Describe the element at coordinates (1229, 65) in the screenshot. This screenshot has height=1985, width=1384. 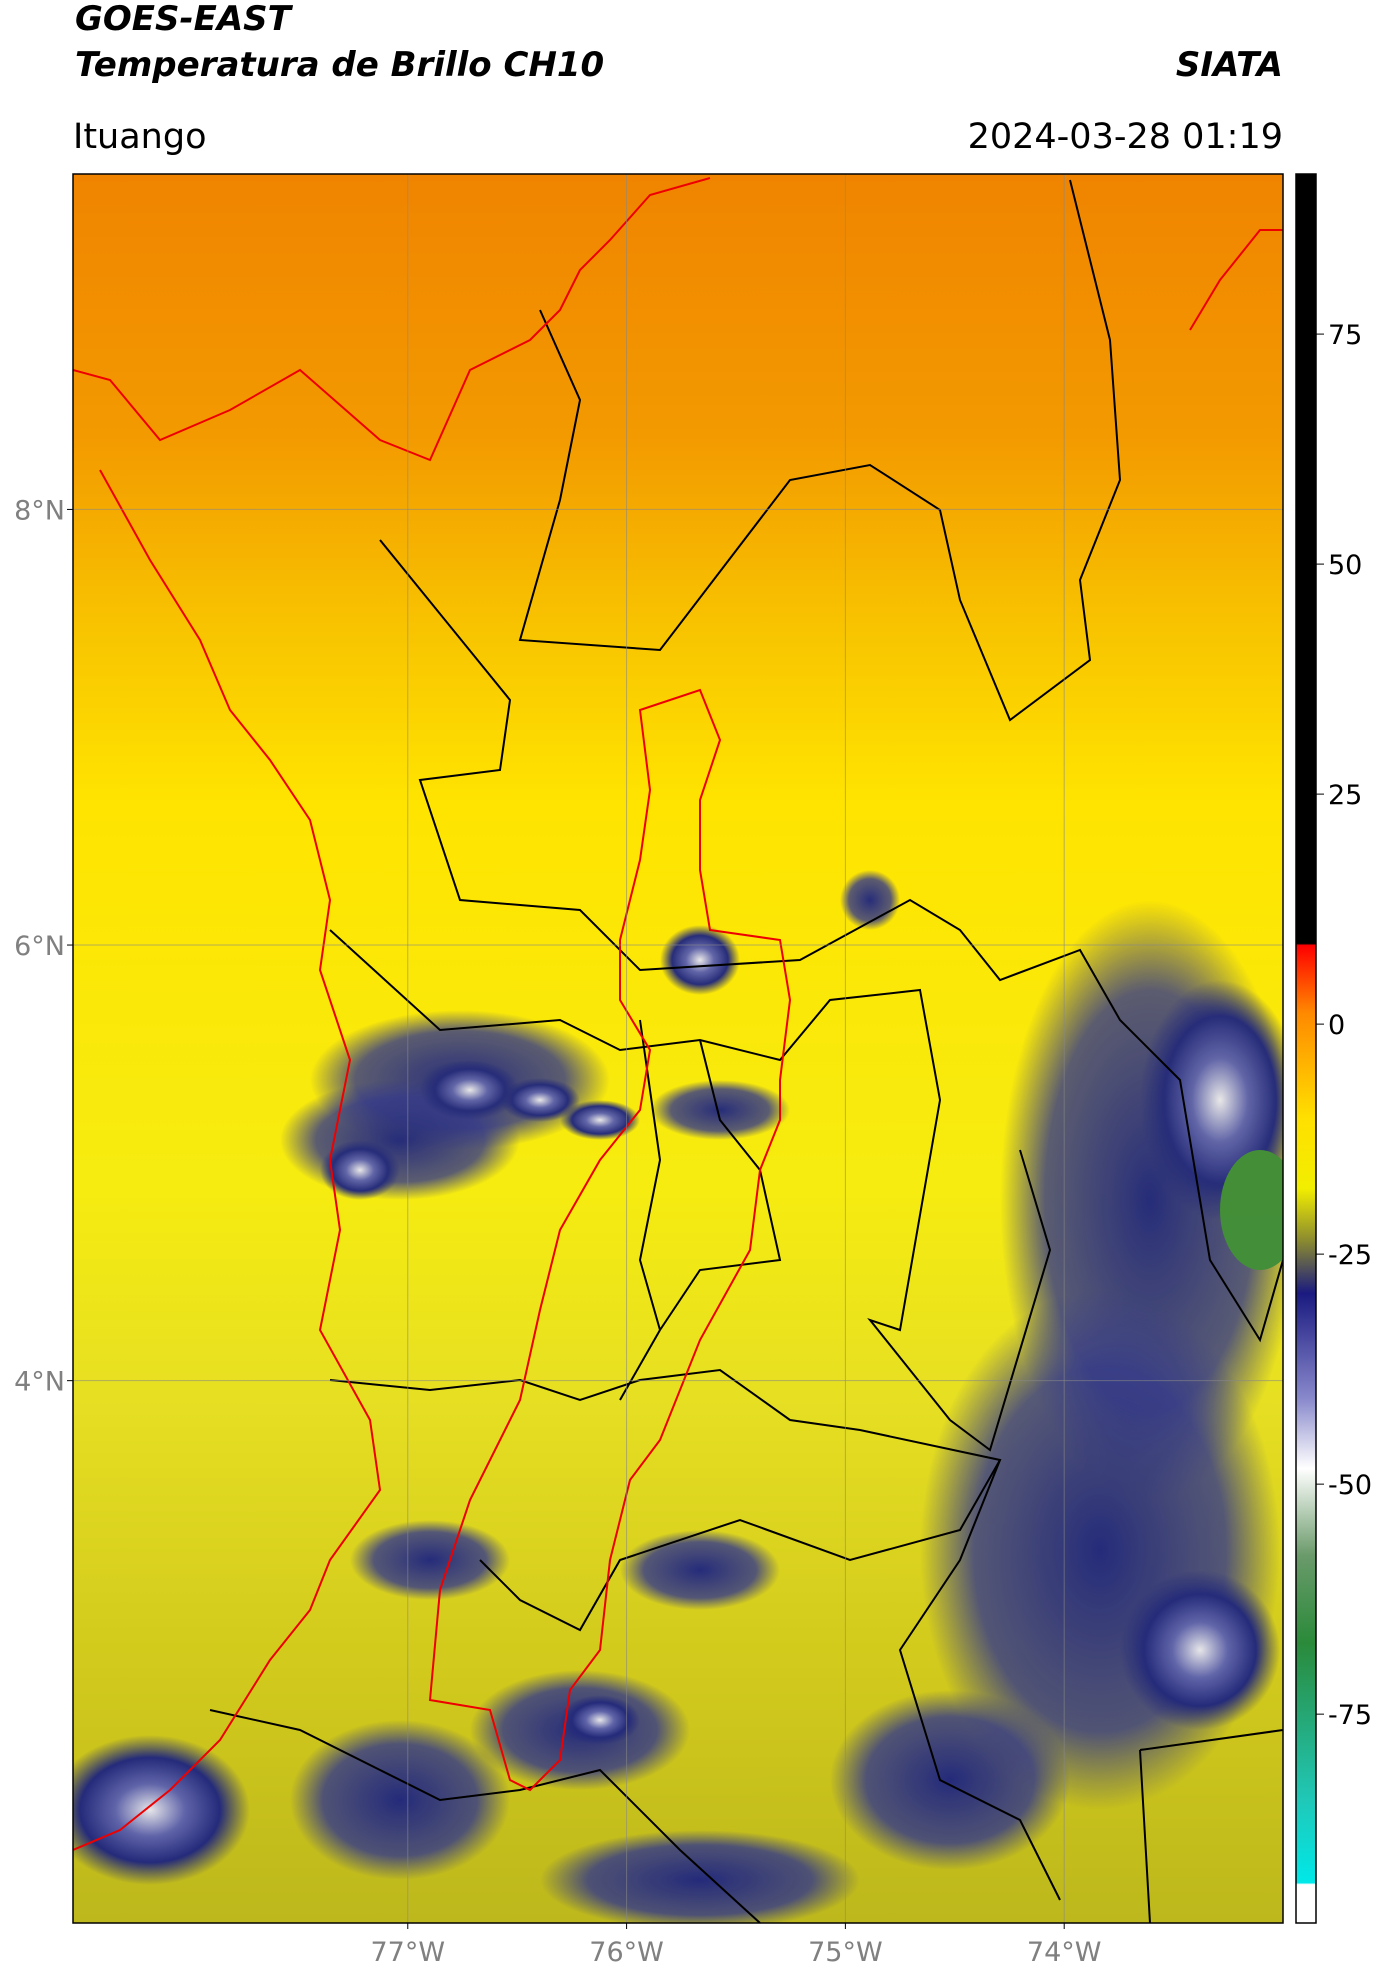
I see `source: SIATA` at that location.